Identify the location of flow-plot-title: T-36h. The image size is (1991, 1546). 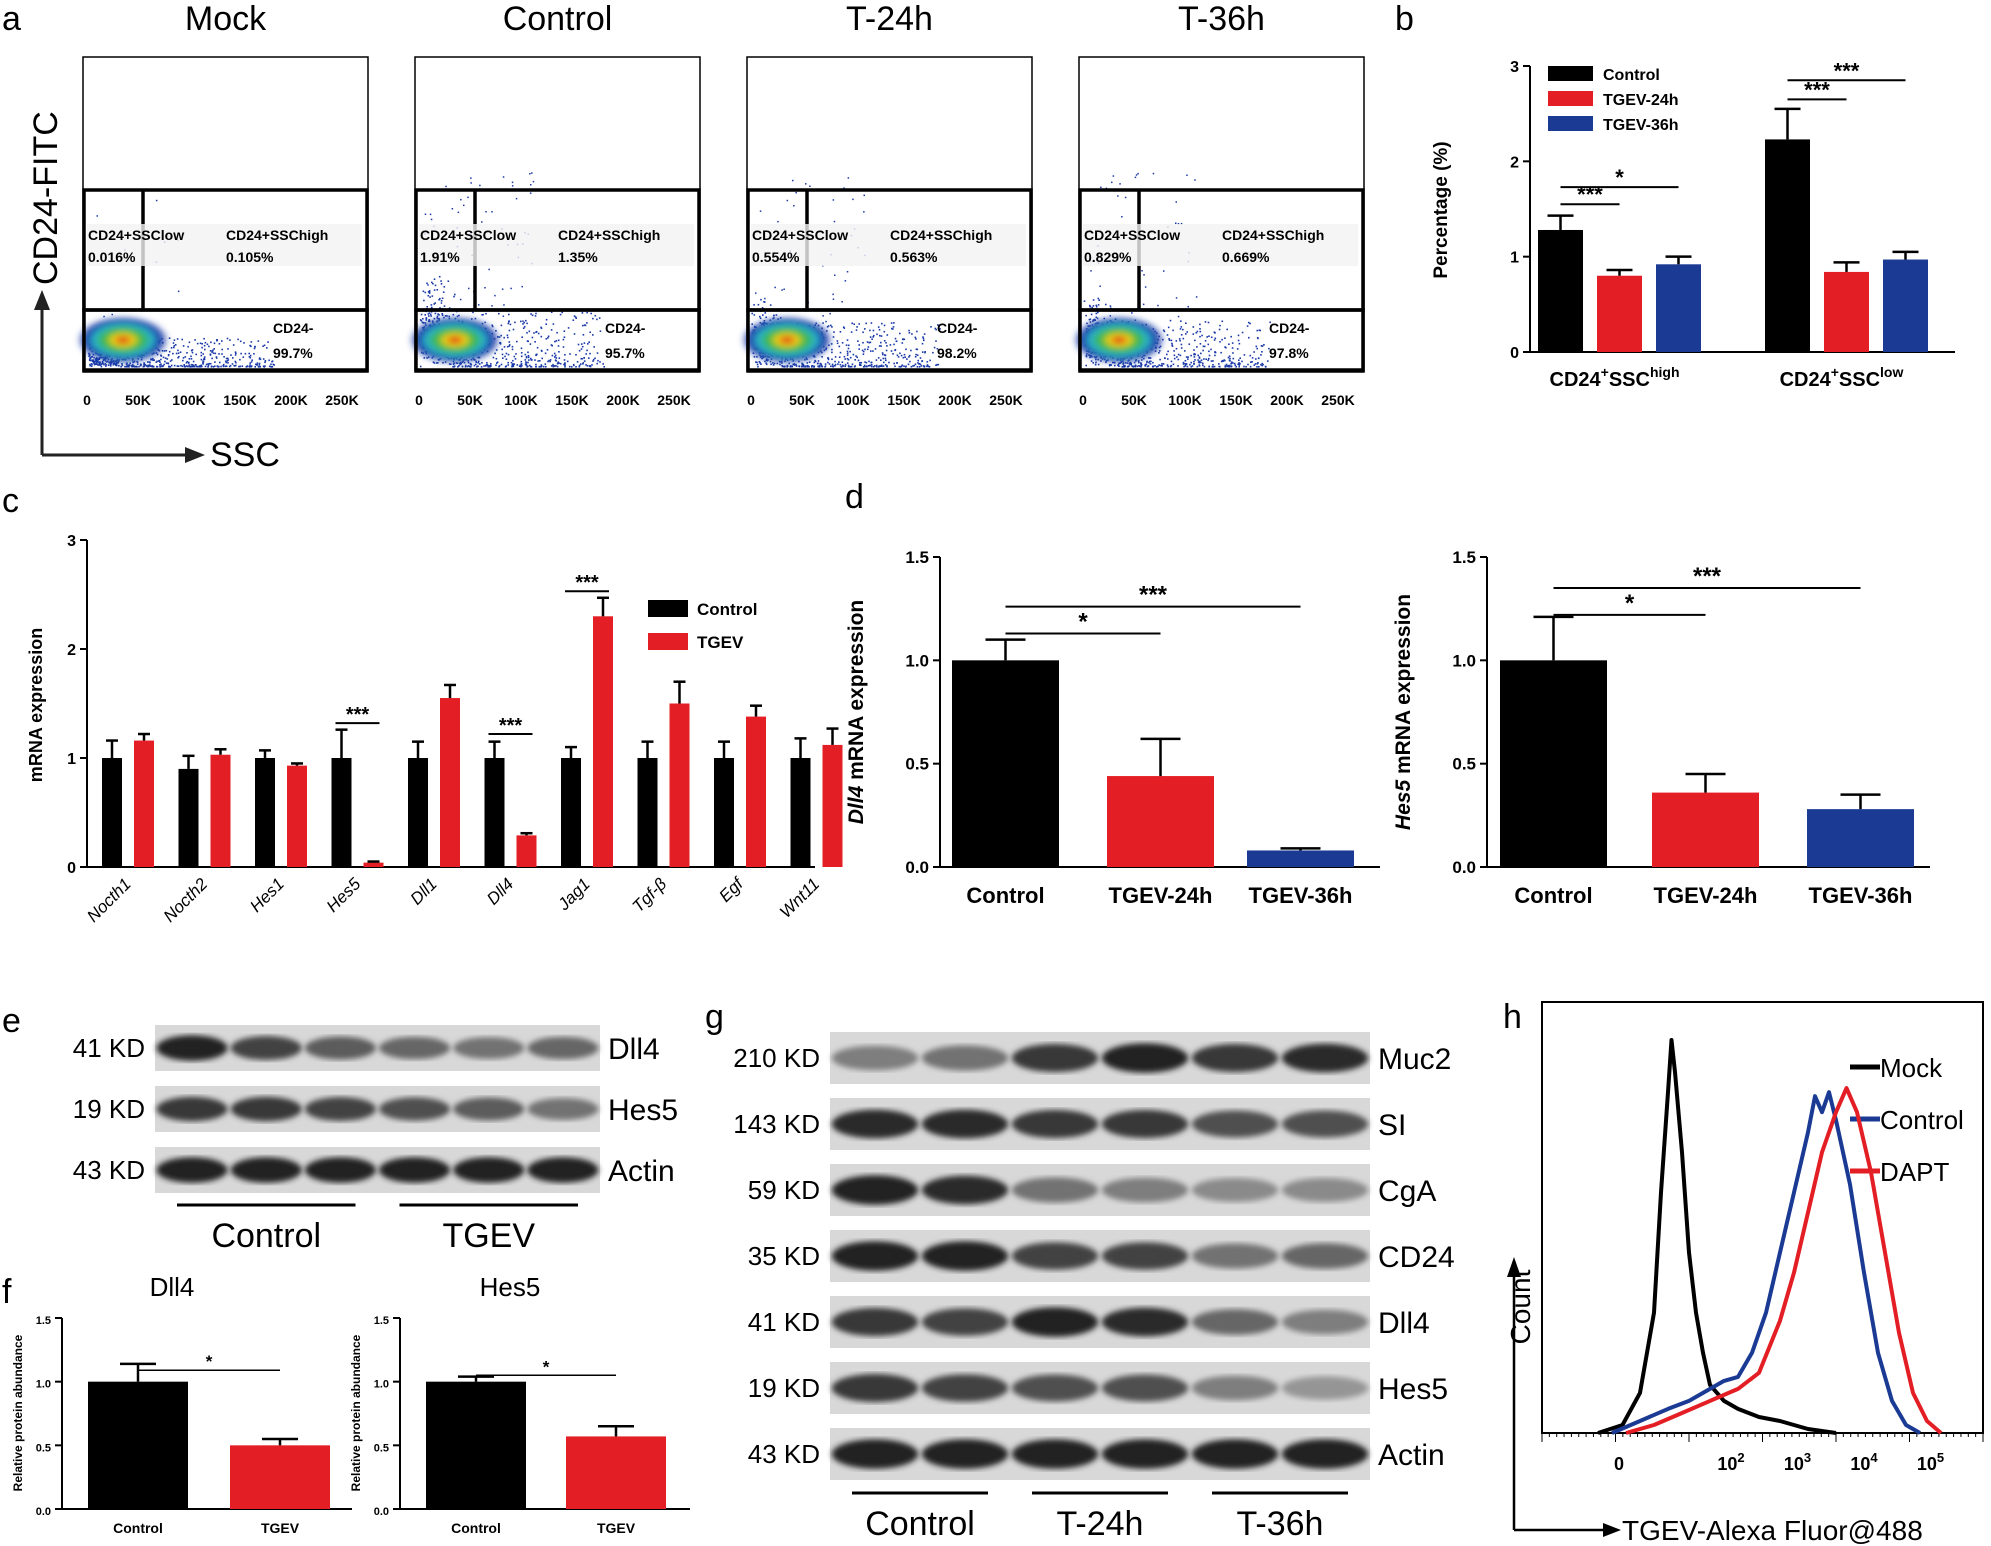
(1221, 19).